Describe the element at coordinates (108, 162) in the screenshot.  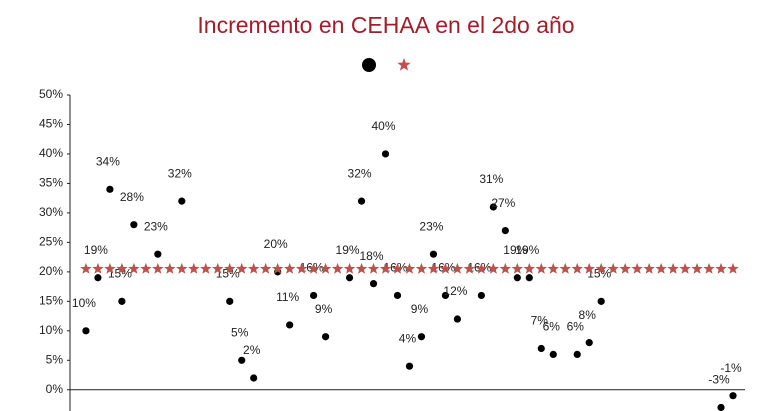
I see `data-label: 34%` at that location.